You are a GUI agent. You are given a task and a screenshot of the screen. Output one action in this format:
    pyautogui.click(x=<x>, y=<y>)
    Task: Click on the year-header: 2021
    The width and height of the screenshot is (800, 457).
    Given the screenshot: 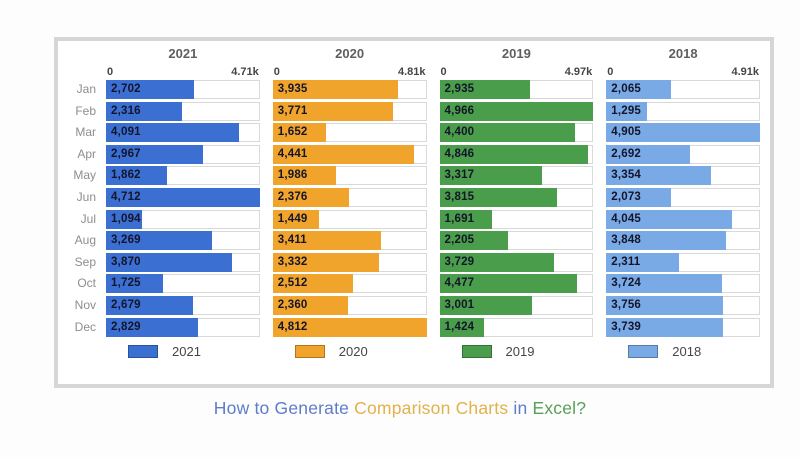 What is the action you would take?
    pyautogui.click(x=183, y=53)
    